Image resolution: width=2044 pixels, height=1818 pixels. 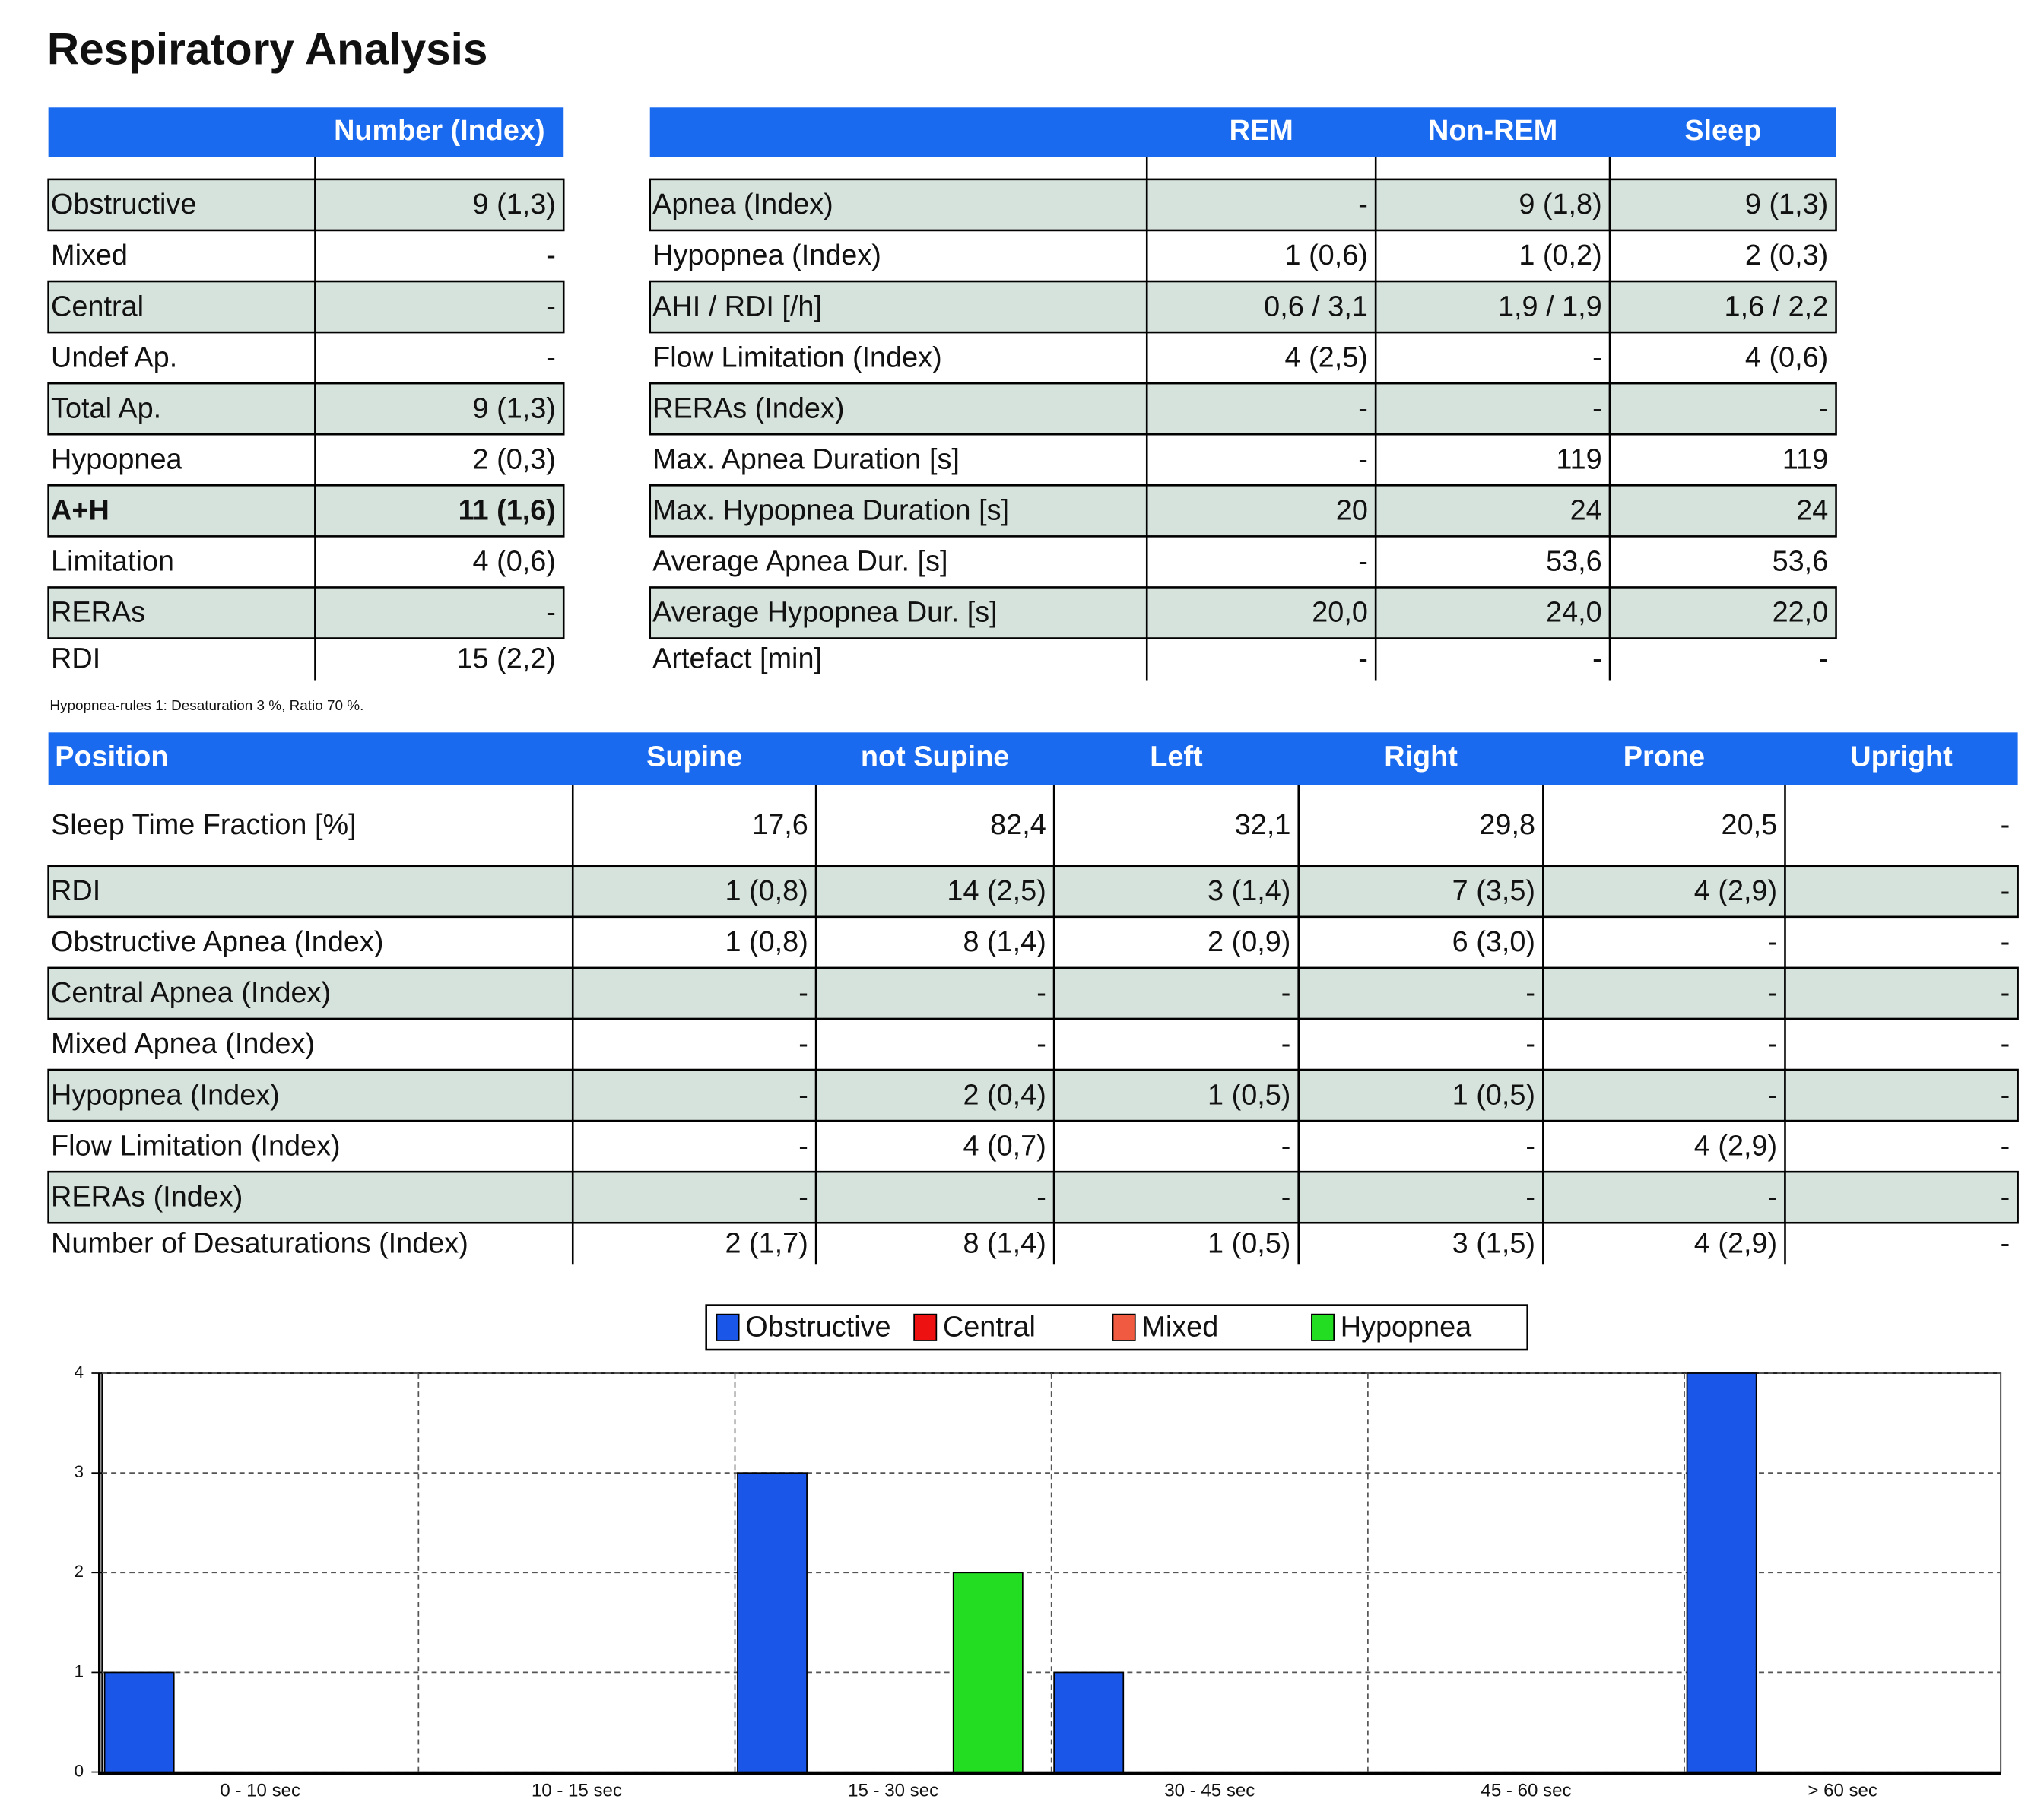 What do you see at coordinates (1493, 942) in the screenshot?
I see `cell-value: 6 (3,0)` at bounding box center [1493, 942].